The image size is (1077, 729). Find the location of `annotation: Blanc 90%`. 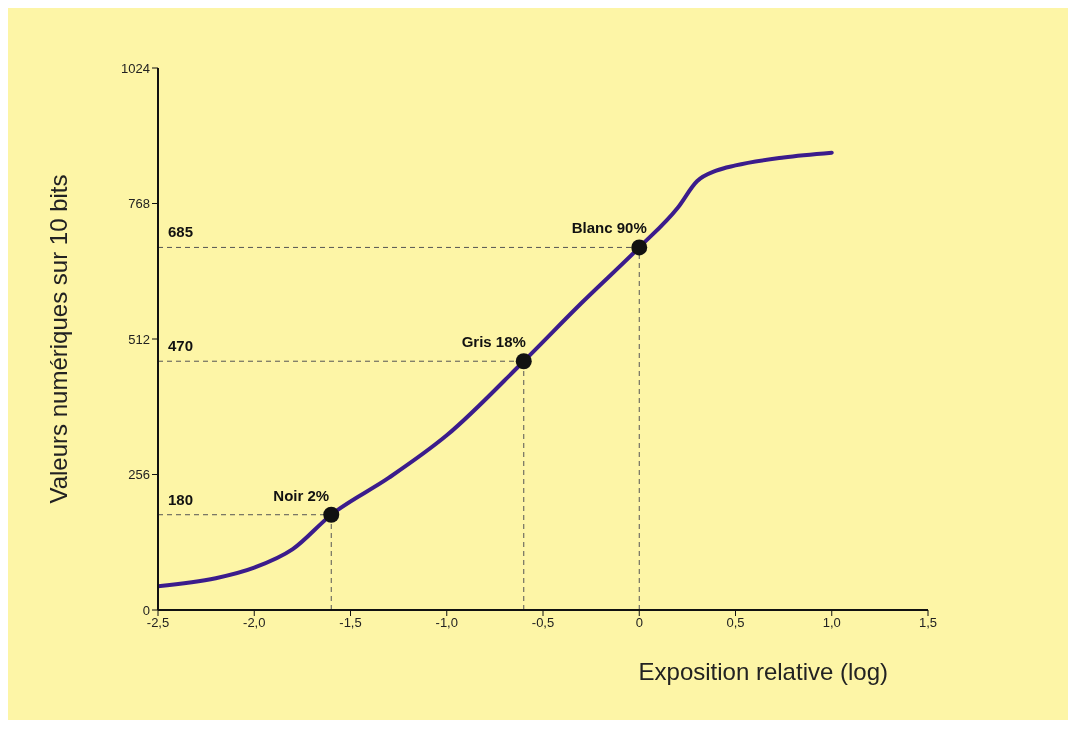

annotation: Blanc 90% is located at coordinates (609, 228).